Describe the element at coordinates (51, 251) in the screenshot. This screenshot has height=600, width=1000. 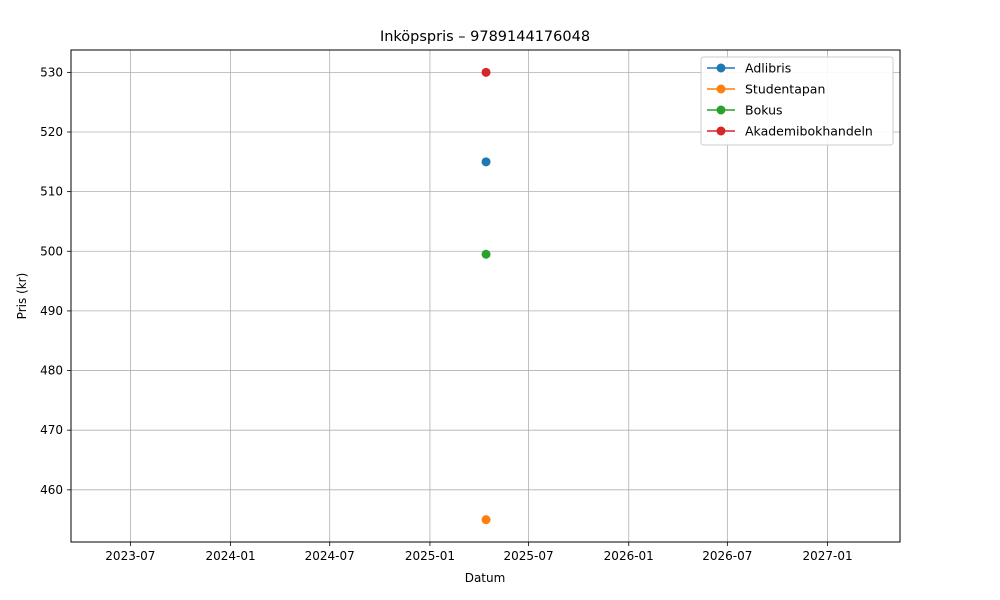
I see `y-tick-label: 500` at that location.